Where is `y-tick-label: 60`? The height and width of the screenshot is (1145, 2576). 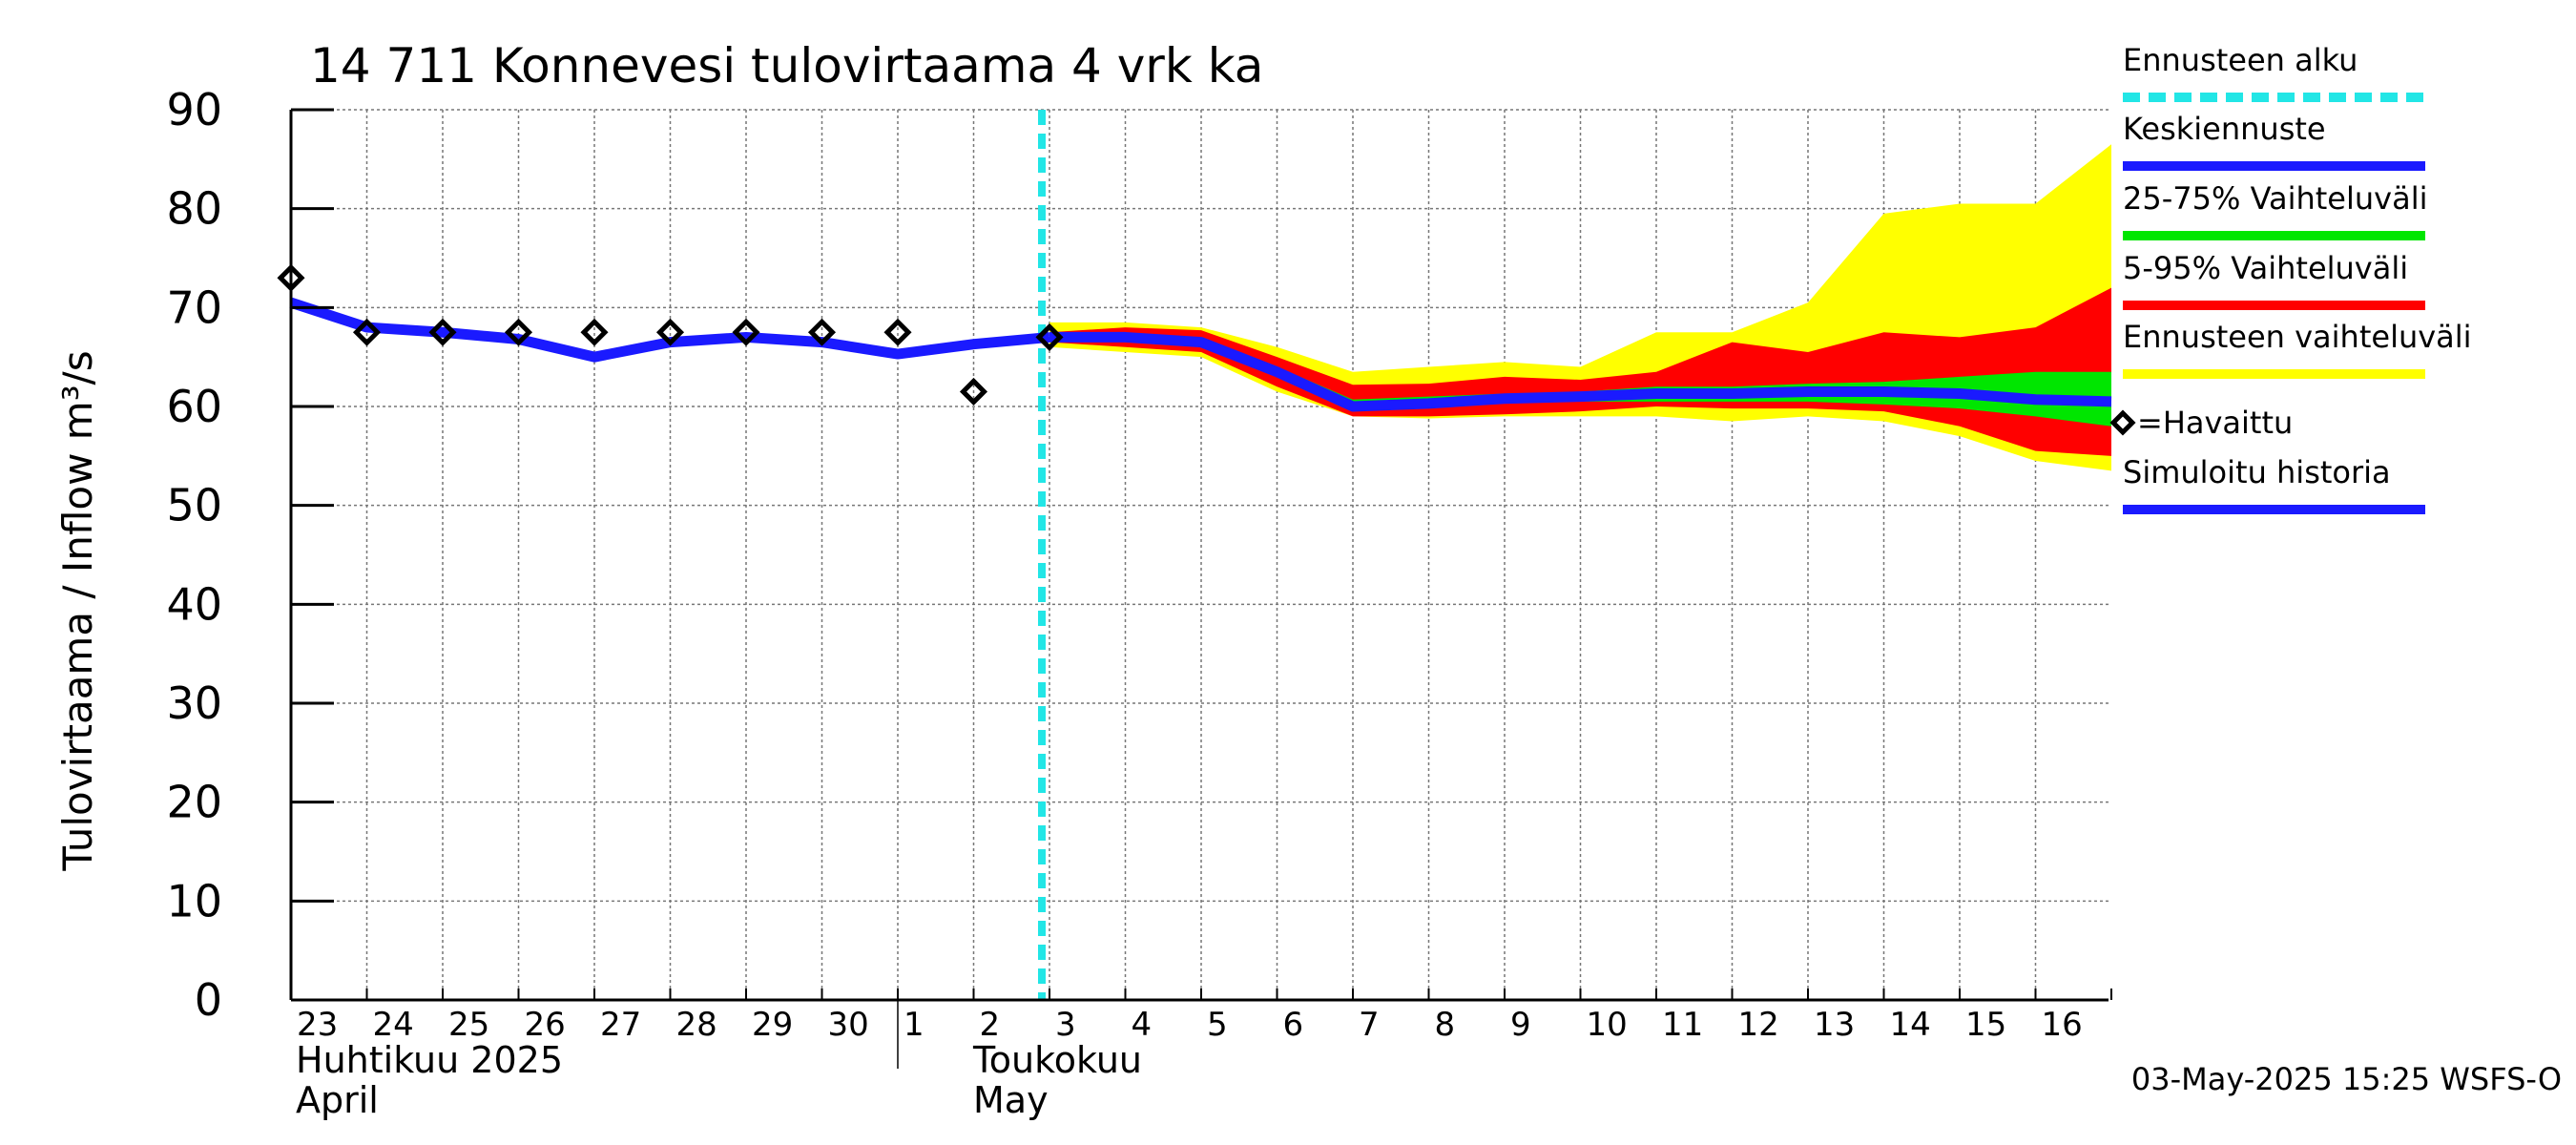 y-tick-label: 60 is located at coordinates (194, 406).